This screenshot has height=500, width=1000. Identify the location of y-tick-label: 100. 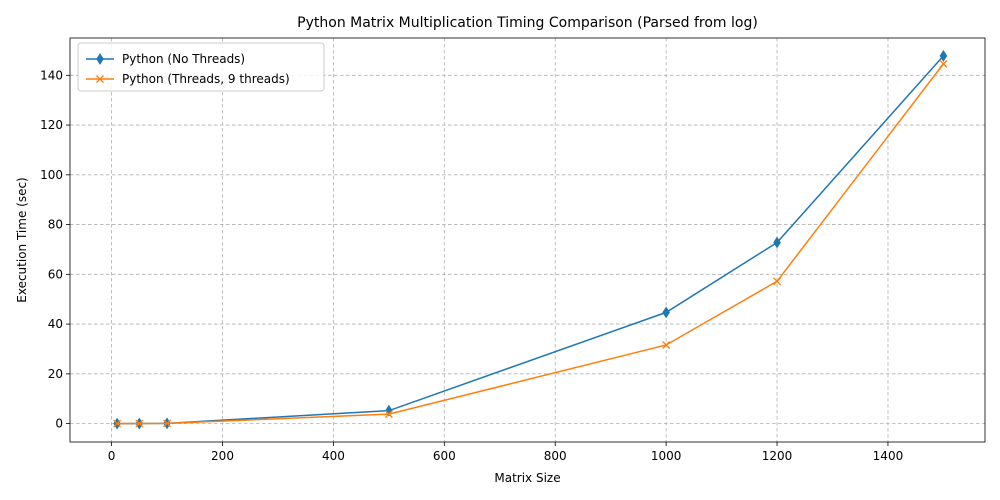
(51, 175).